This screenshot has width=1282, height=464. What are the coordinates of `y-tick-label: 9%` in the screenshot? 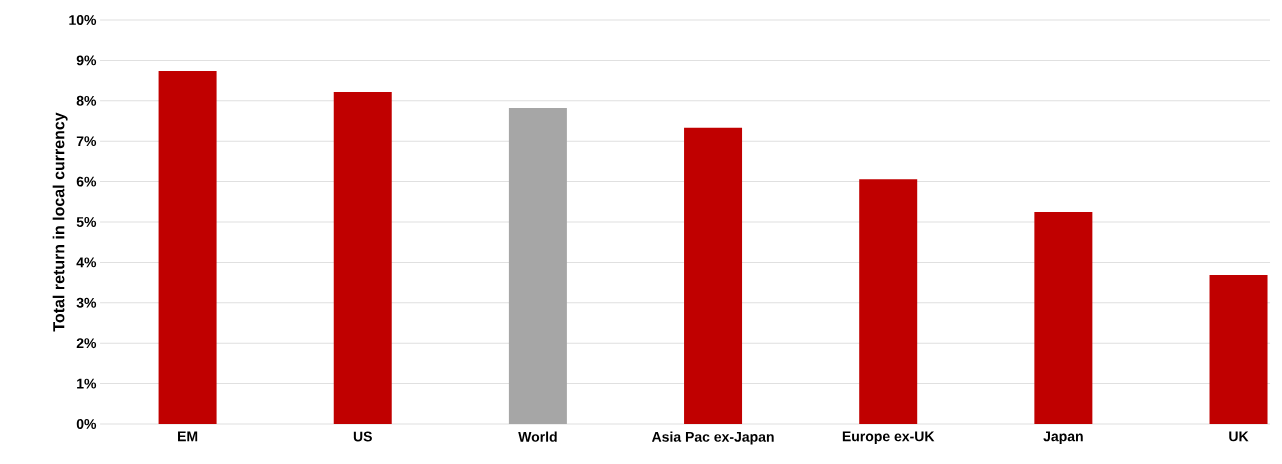 It's located at (86, 60).